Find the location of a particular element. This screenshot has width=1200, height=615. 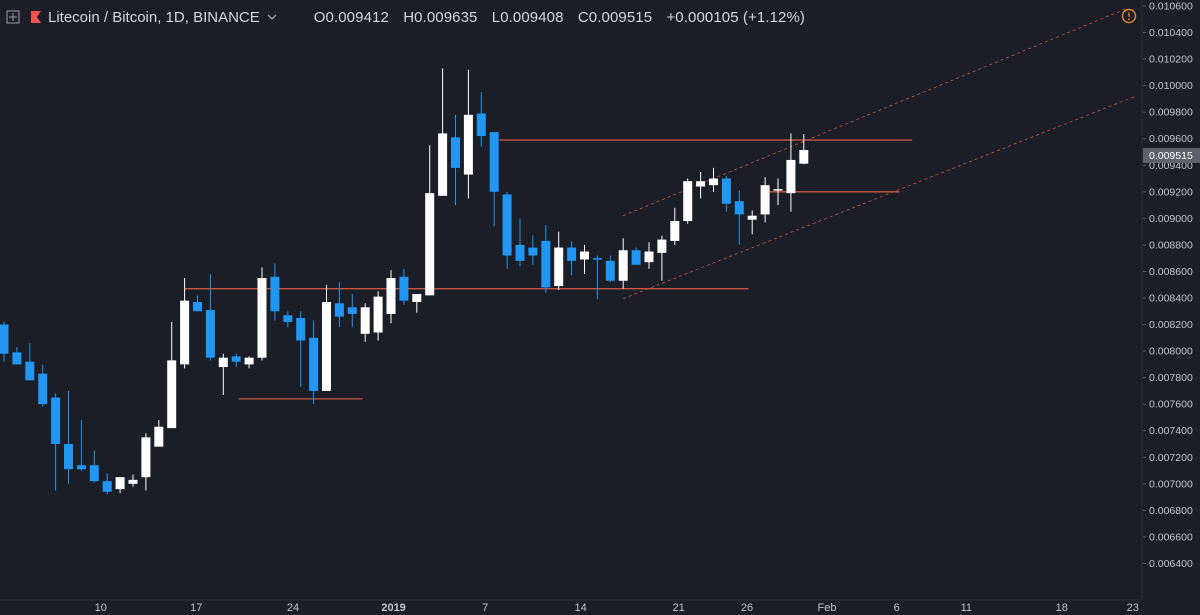

price-tick-label: 0.008600 is located at coordinates (1171, 272).